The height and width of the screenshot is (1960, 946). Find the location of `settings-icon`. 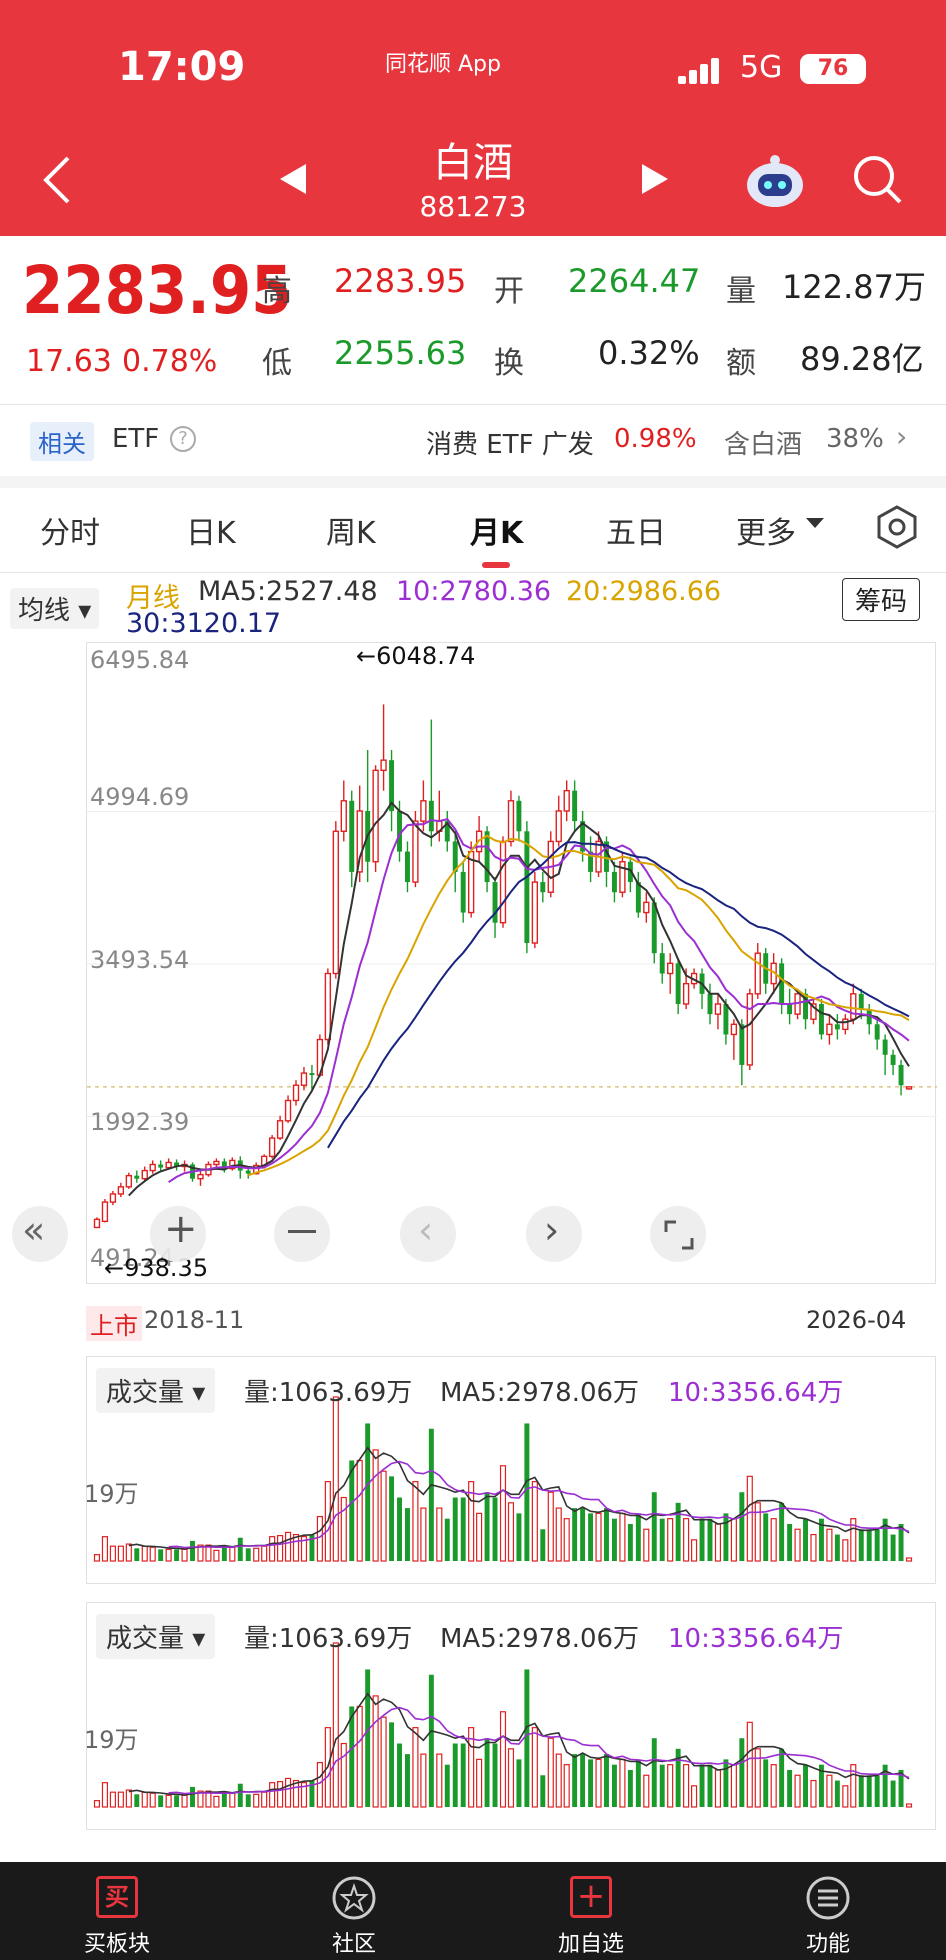

settings-icon is located at coordinates (897, 527).